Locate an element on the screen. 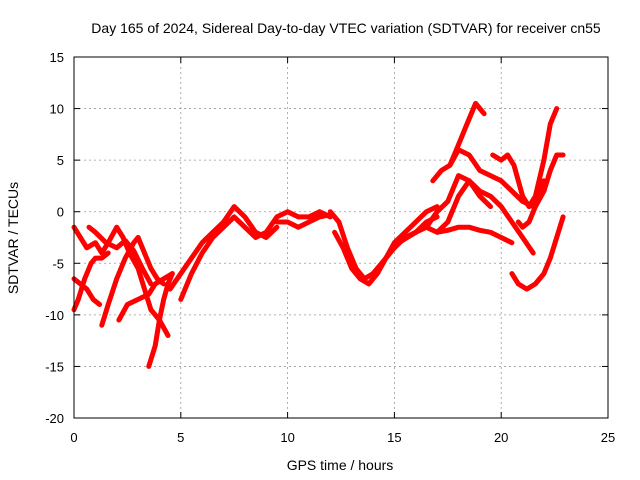 The image size is (640, 480). x-axis-label: GPS time / hours is located at coordinates (340, 465).